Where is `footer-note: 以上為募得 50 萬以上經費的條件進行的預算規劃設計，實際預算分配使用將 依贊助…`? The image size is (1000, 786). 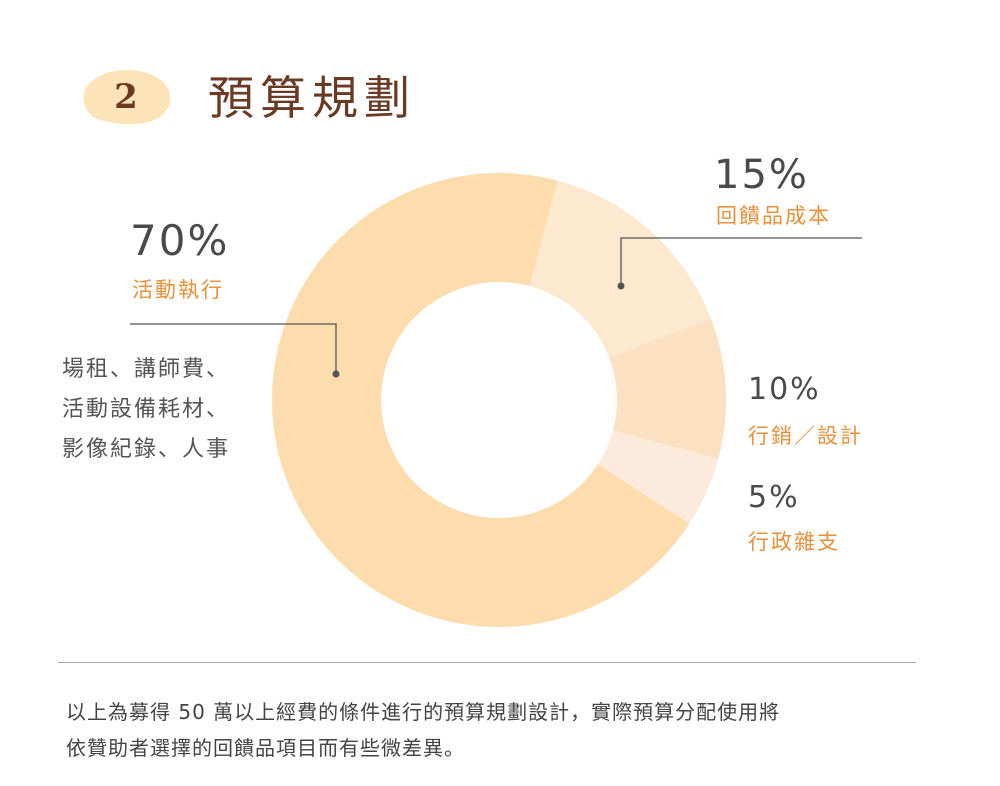 footer-note: 以上為募得 50 萬以上經費的條件進行的預算規劃設計，實際預算分配使用將 依贊助… is located at coordinates (501, 730).